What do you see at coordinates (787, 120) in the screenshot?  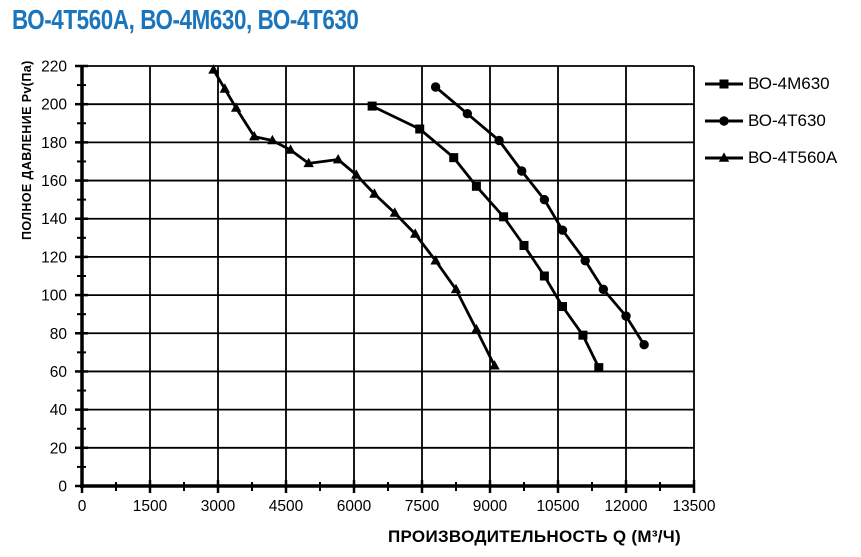 I see `legend-label: ВО-4Т630` at bounding box center [787, 120].